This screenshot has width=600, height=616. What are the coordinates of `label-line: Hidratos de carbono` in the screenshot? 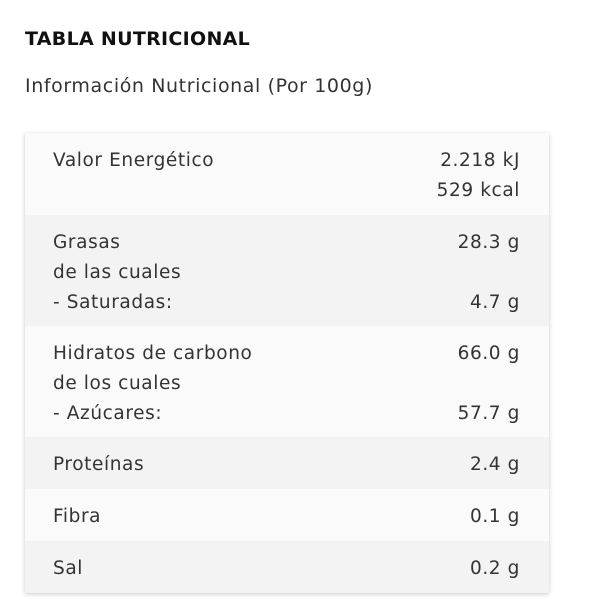 It's located at (153, 353).